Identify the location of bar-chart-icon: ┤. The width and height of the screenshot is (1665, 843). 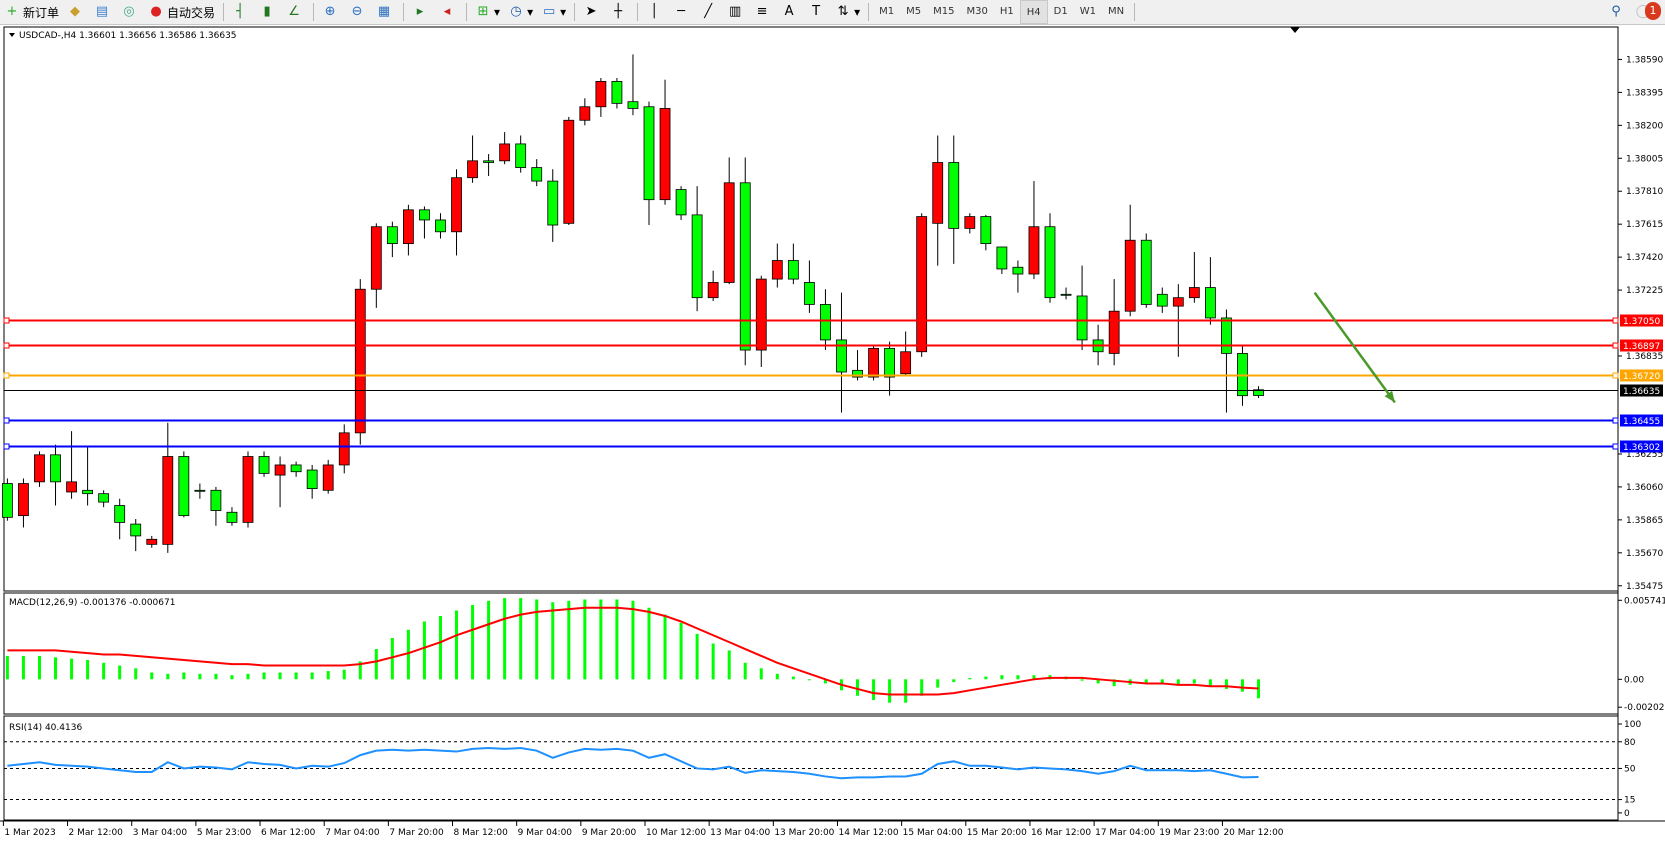
(240, 11).